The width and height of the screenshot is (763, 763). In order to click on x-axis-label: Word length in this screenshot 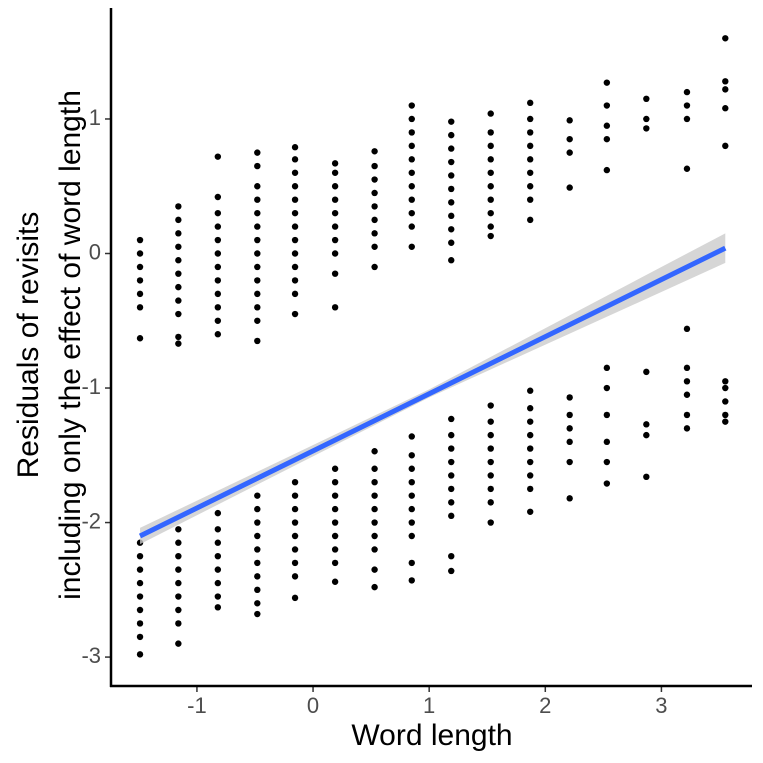, I will do `click(431, 735)`.